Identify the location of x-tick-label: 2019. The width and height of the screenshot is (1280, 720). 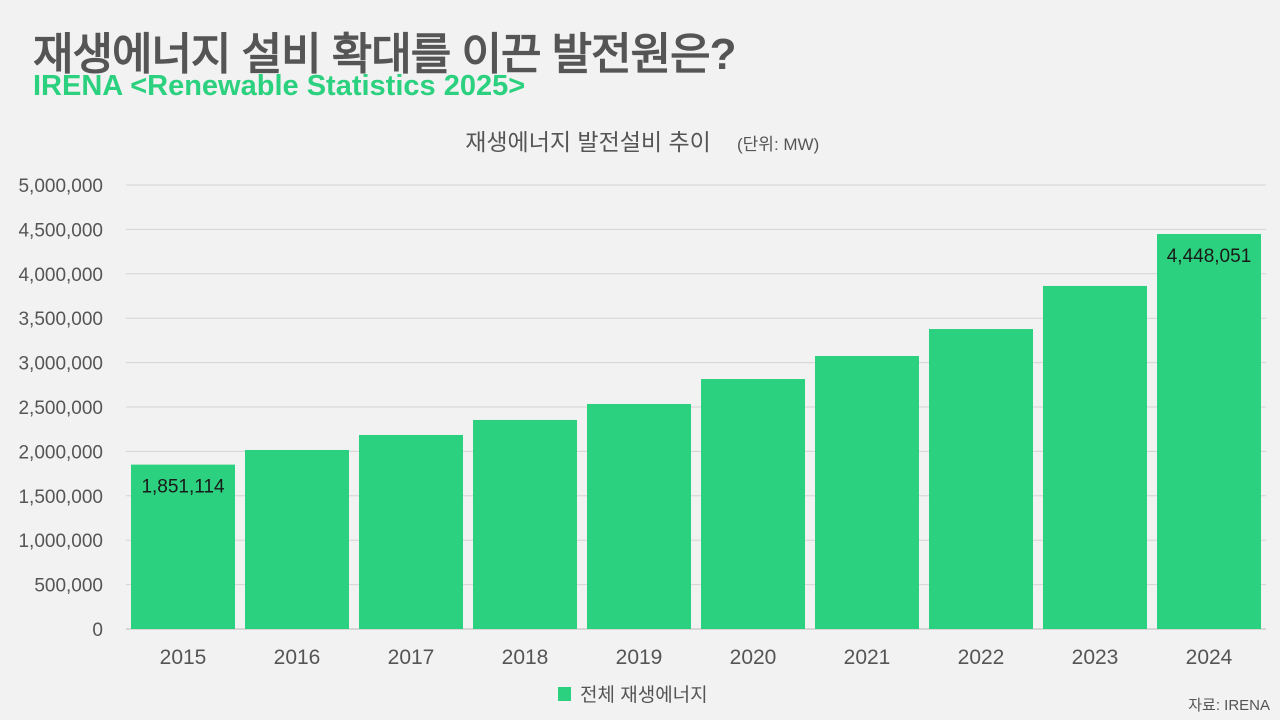
(639, 657).